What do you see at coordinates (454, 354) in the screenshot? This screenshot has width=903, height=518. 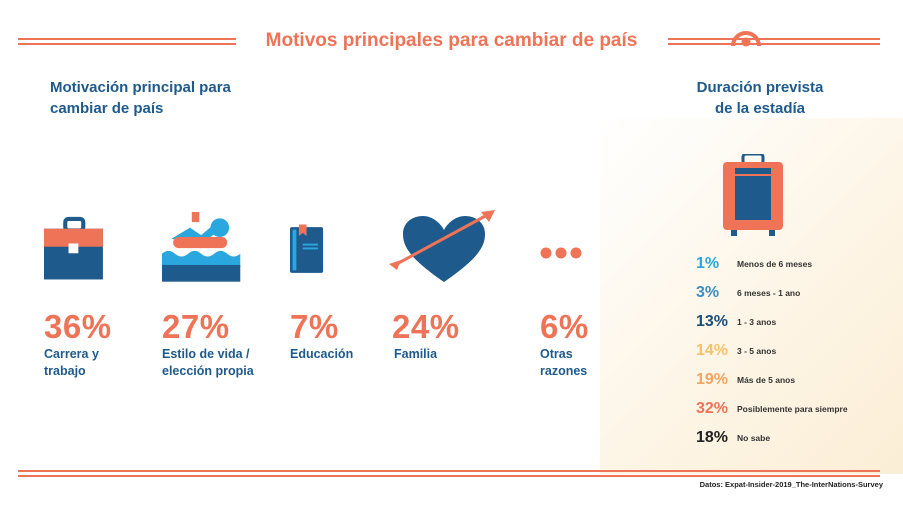 I see `motivation-label-family: Familia` at bounding box center [454, 354].